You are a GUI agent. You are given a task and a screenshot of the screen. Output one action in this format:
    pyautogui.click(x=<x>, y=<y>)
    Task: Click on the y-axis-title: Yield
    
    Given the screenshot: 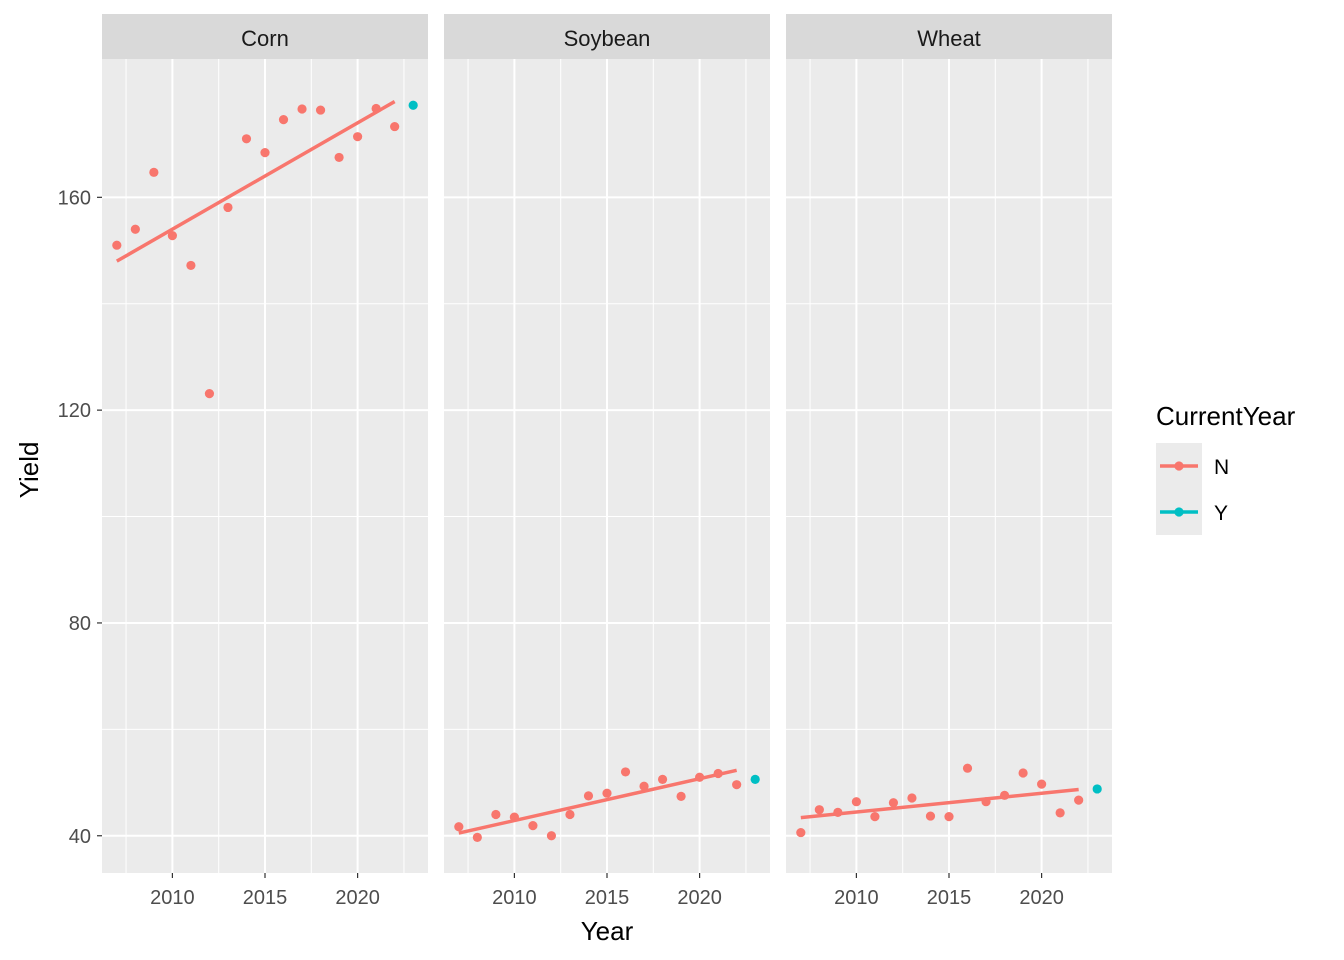 What is the action you would take?
    pyautogui.click(x=29, y=470)
    